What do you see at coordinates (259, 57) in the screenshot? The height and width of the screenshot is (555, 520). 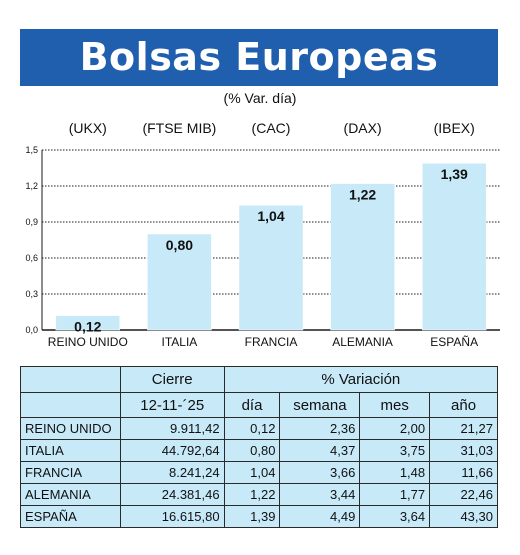 I see `page-title: Bolsas Europeas` at bounding box center [259, 57].